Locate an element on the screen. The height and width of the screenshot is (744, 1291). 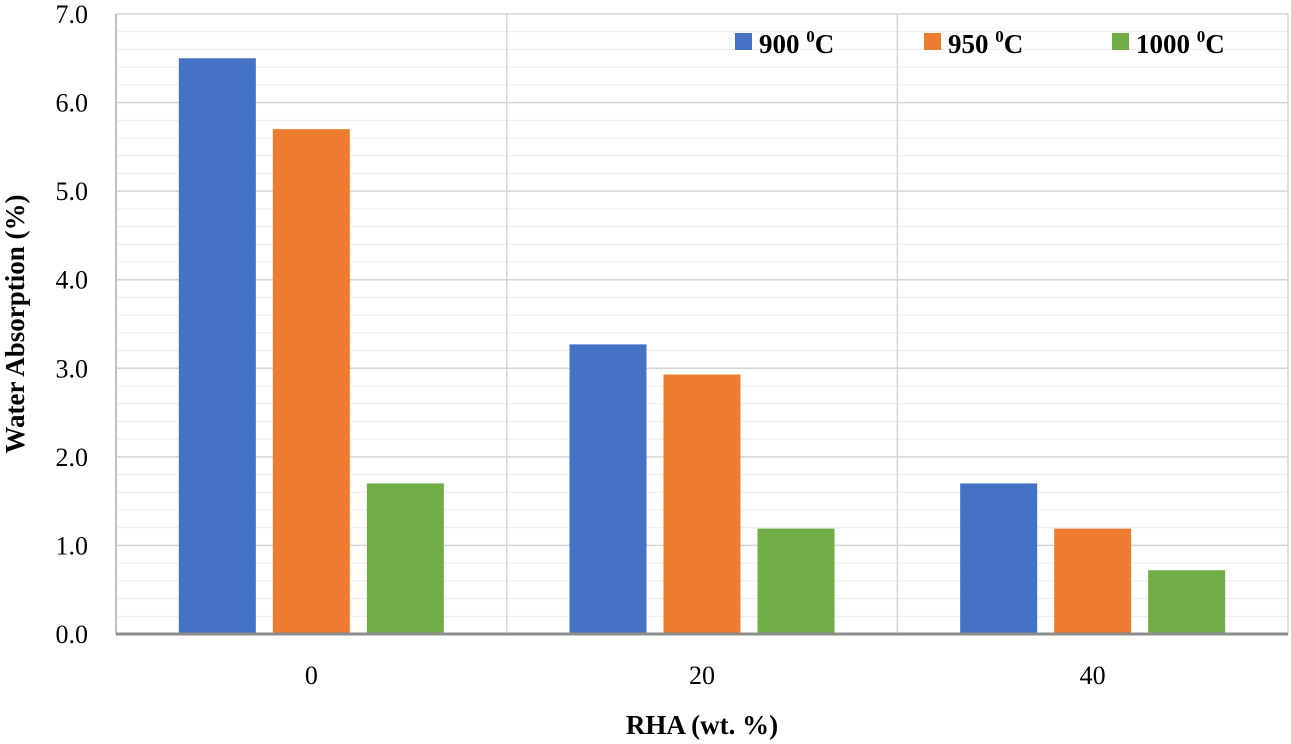
y-tick-label: 7.0 is located at coordinates (72, 14).